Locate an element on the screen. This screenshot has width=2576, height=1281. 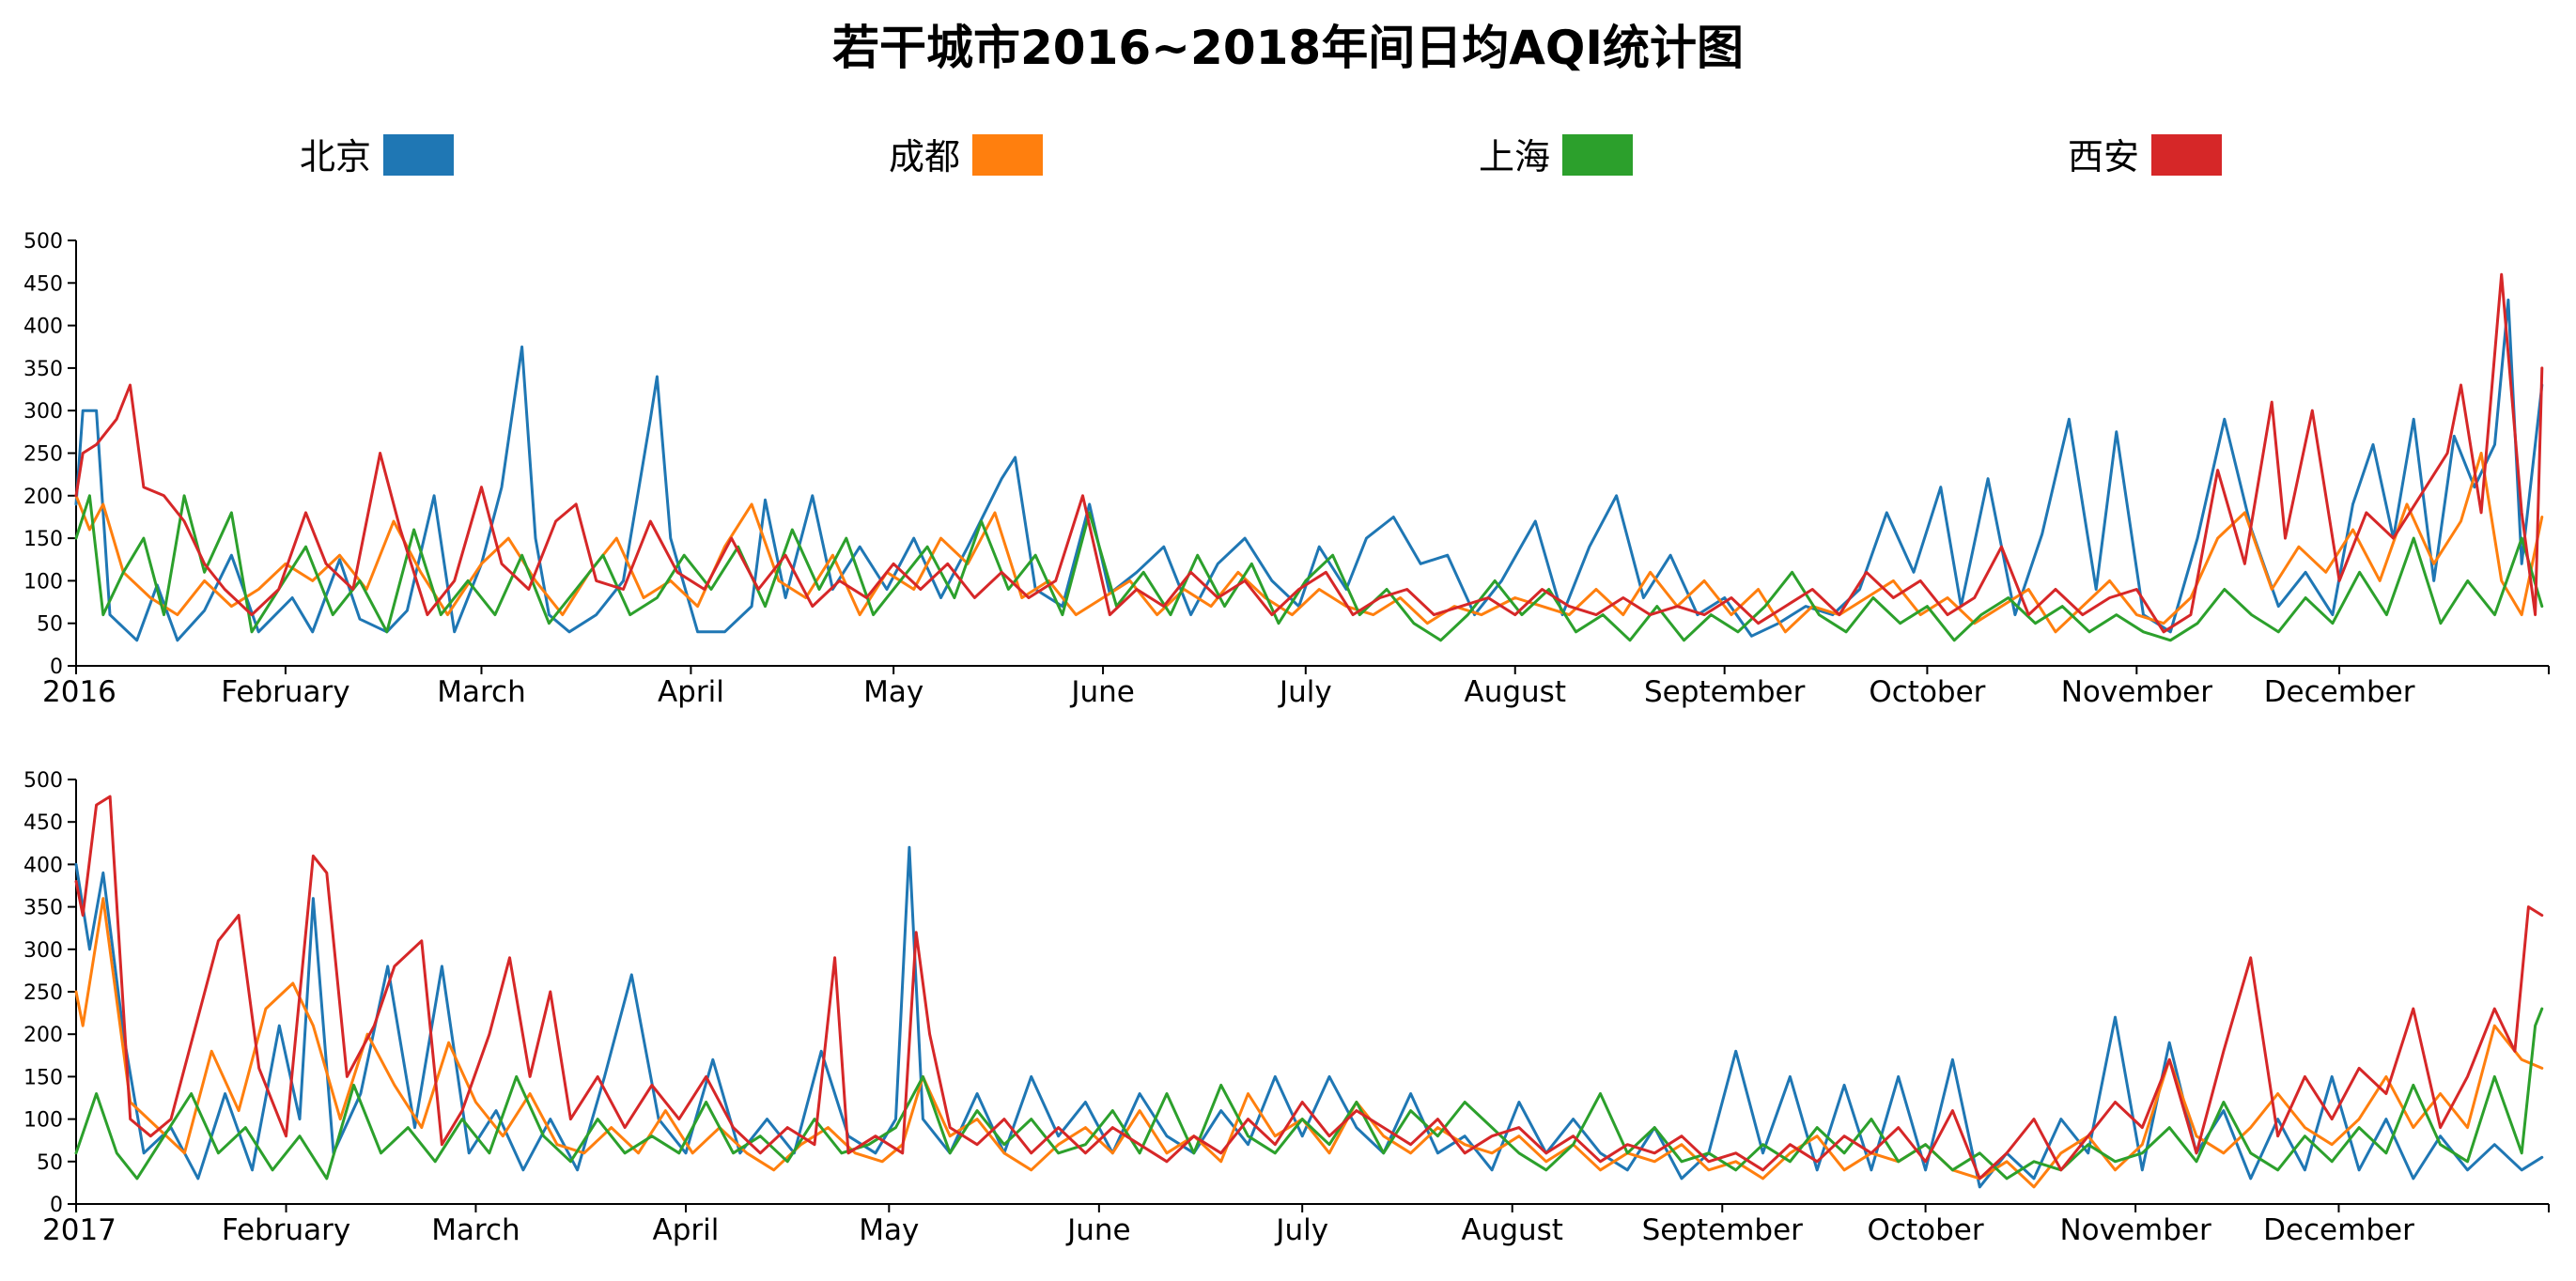
series-line-成都 is located at coordinates (1309, 543).